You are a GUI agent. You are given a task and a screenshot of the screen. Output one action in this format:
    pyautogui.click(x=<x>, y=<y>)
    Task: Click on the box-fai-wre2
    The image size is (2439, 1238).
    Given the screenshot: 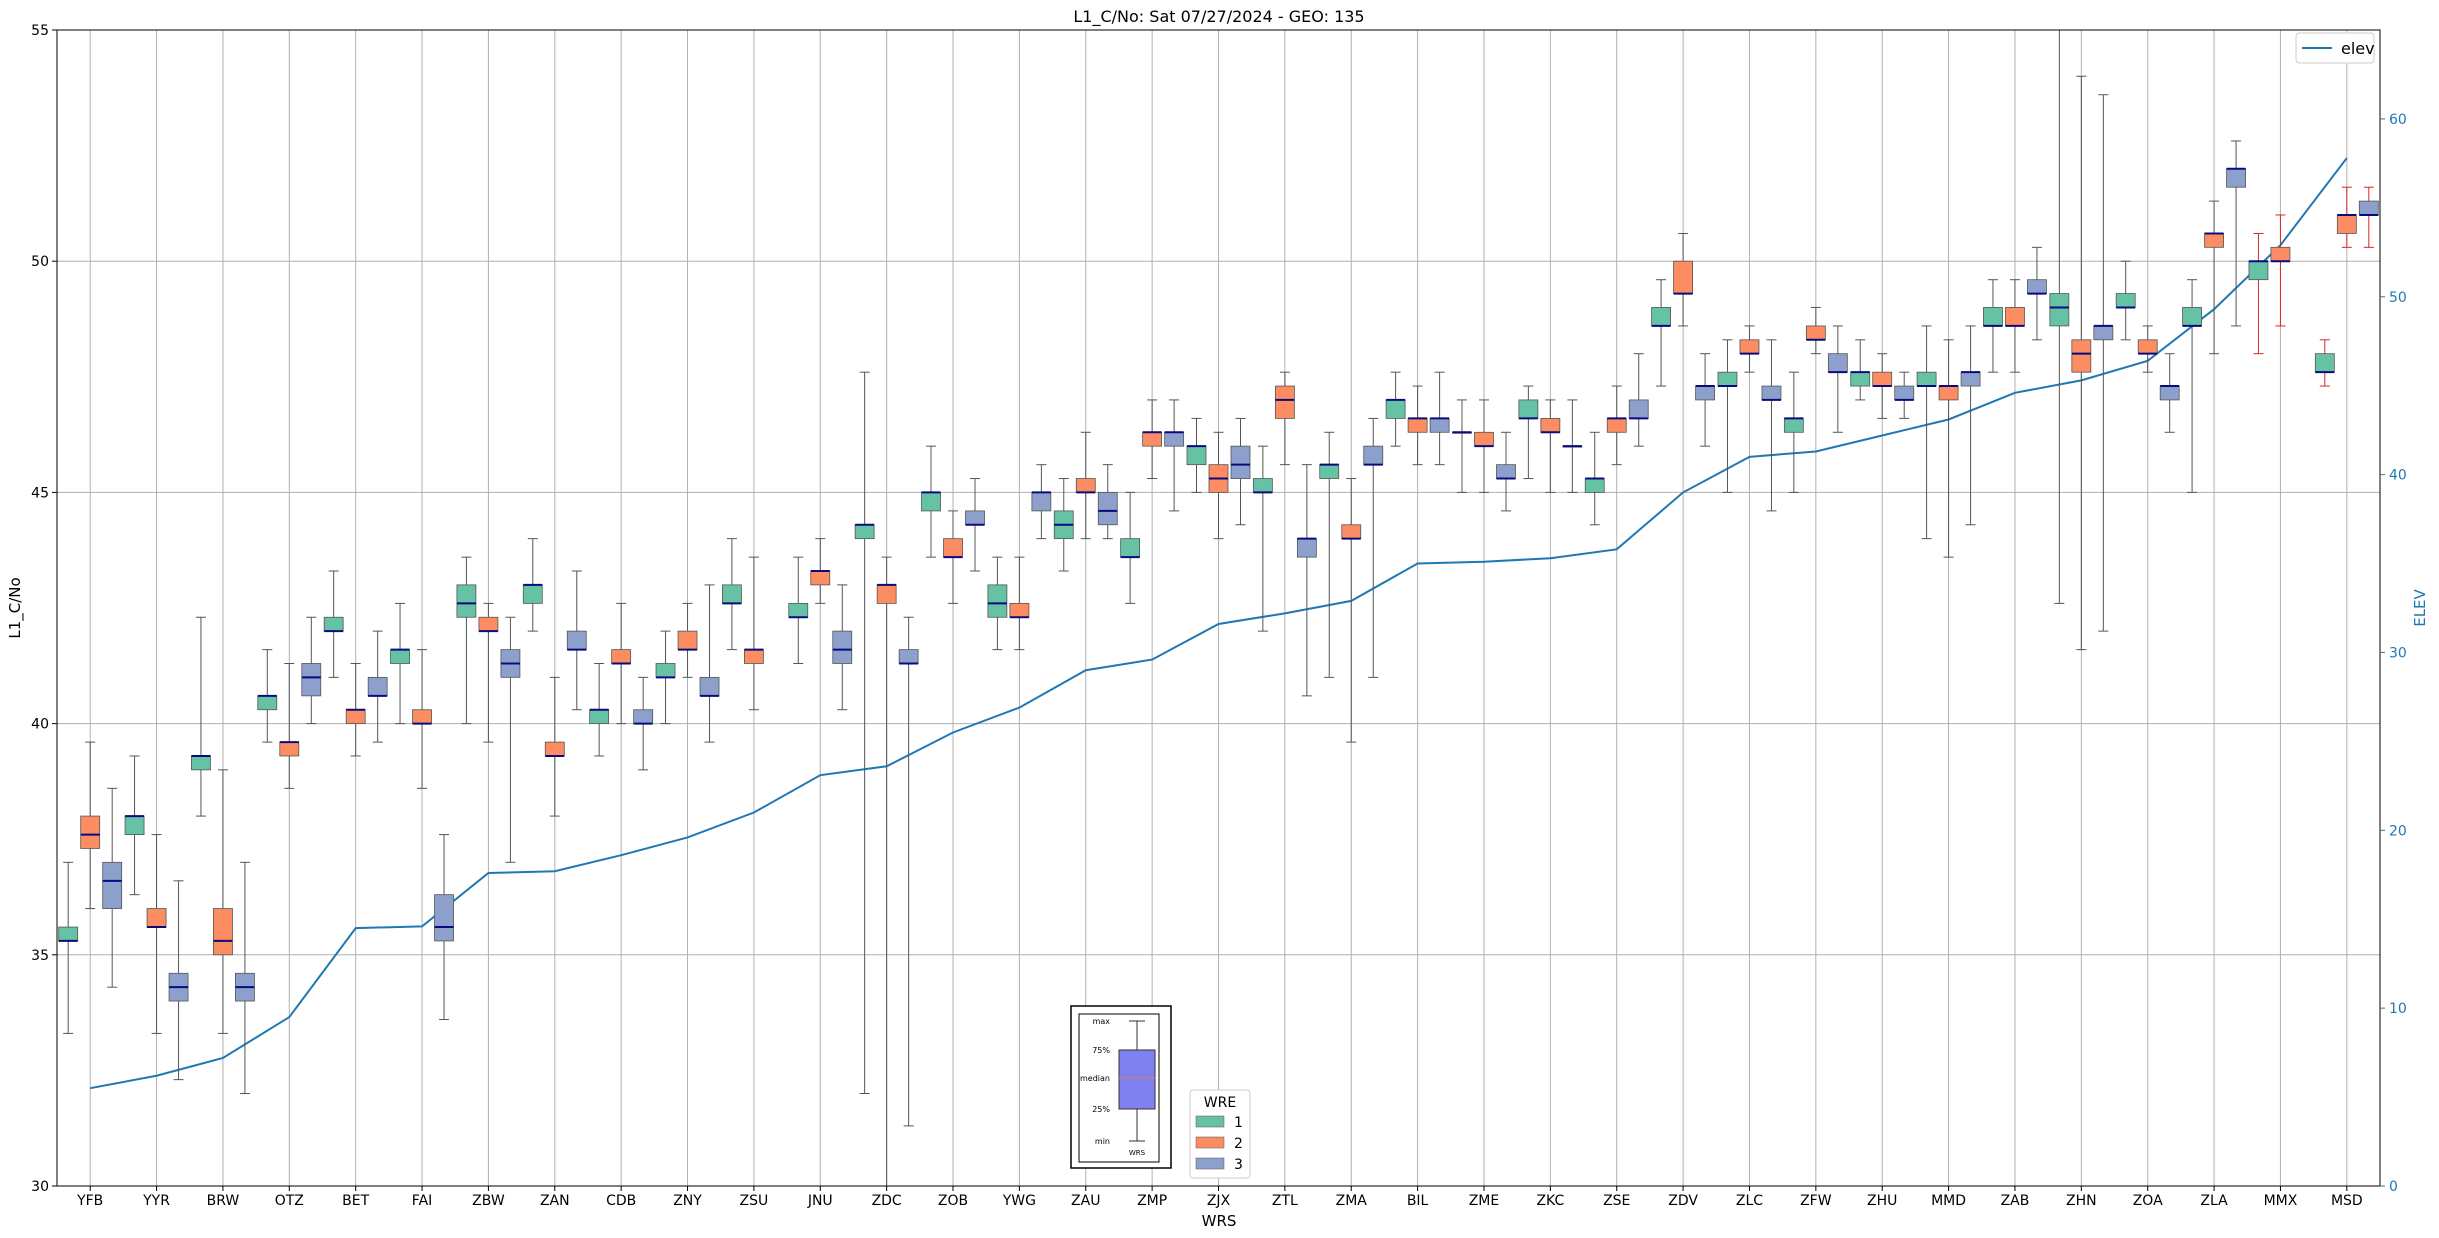 What is the action you would take?
    pyautogui.click(x=422, y=719)
    